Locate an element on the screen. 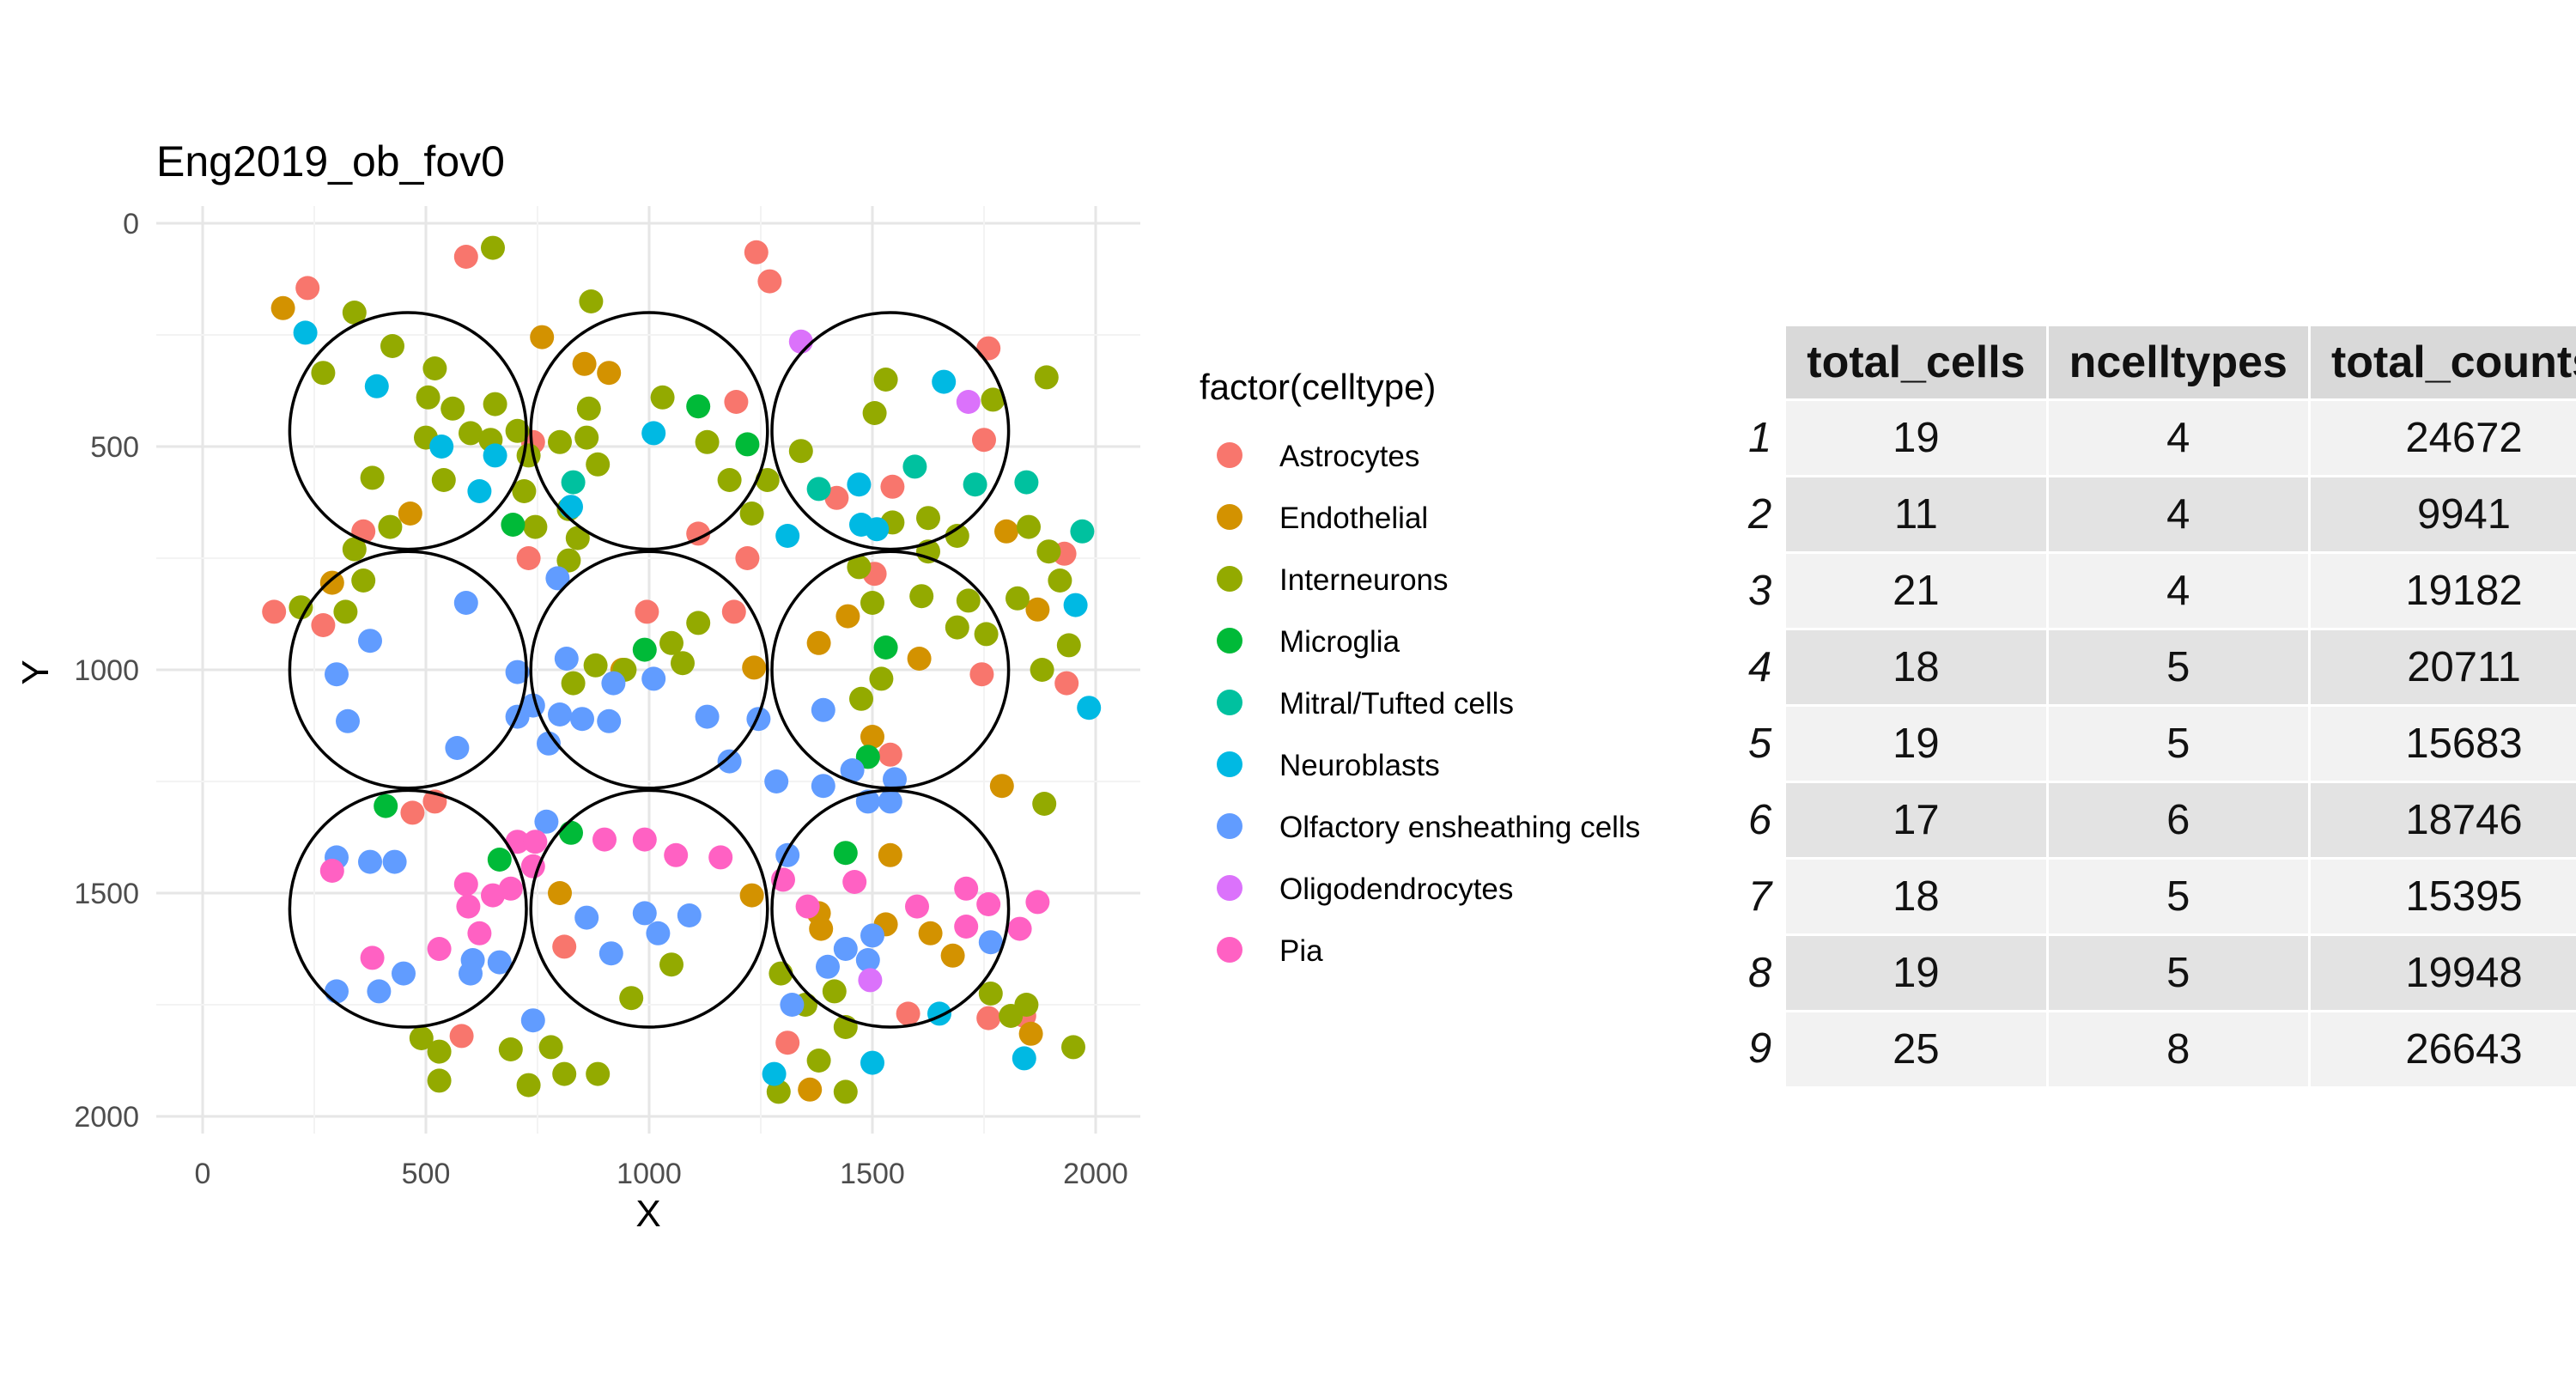  column-header-ncelltypes: ncelltypes is located at coordinates (2179, 363).